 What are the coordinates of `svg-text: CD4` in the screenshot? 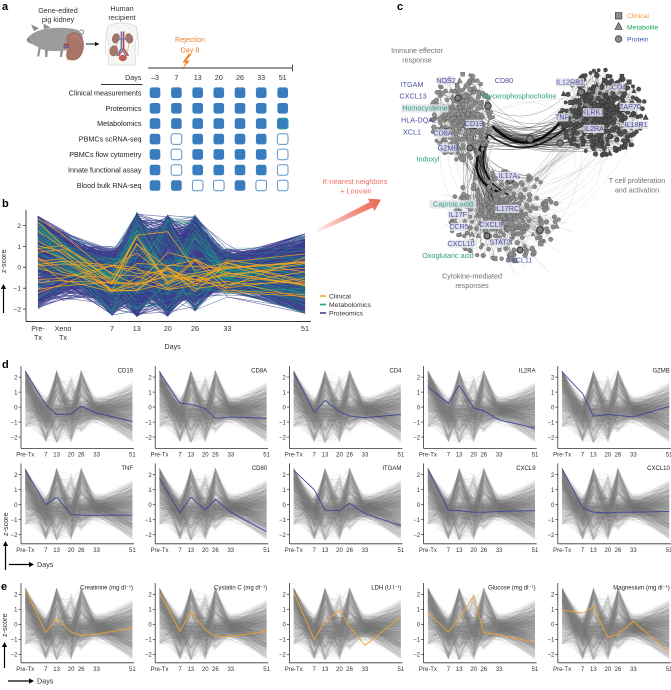 It's located at (395, 372).